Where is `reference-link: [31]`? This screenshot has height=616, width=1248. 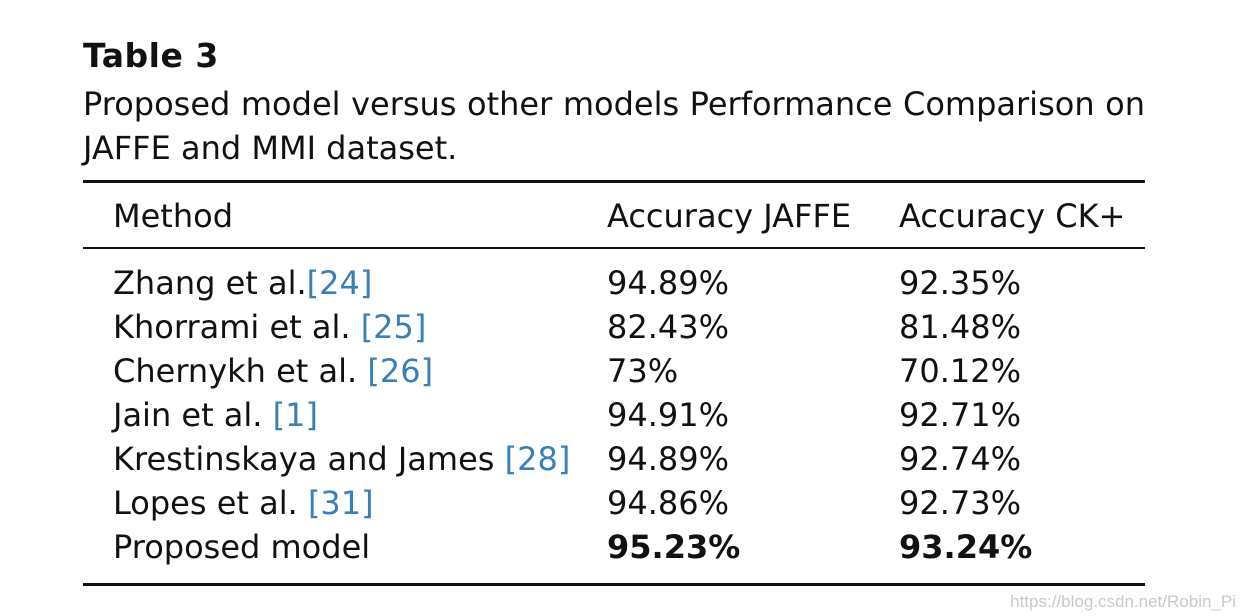 reference-link: [31] is located at coordinates (340, 503).